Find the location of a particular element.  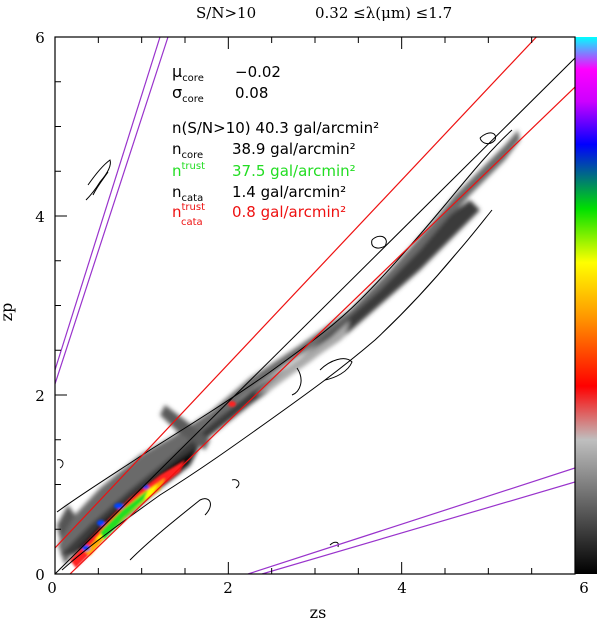

n-total-label: n(S/N>10) 40.3 gal/arcmin² is located at coordinates (275, 128).